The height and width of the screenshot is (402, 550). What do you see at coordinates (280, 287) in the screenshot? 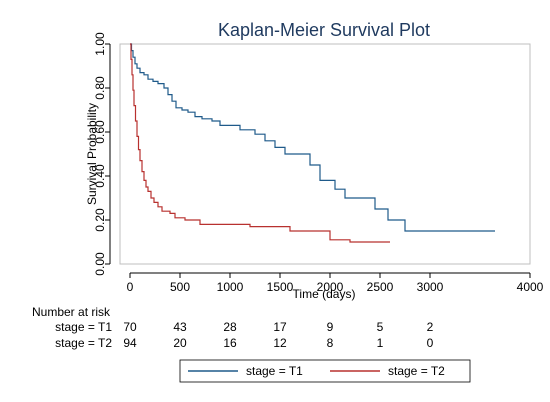
I see `x-tick-label: 1500` at bounding box center [280, 287].